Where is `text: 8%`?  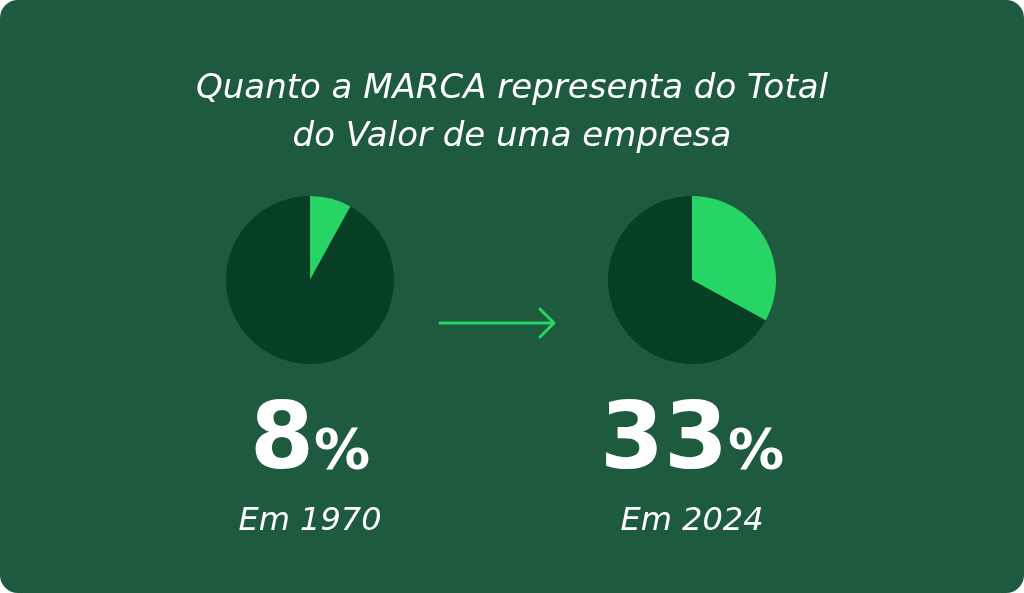 text: 8% is located at coordinates (310, 436).